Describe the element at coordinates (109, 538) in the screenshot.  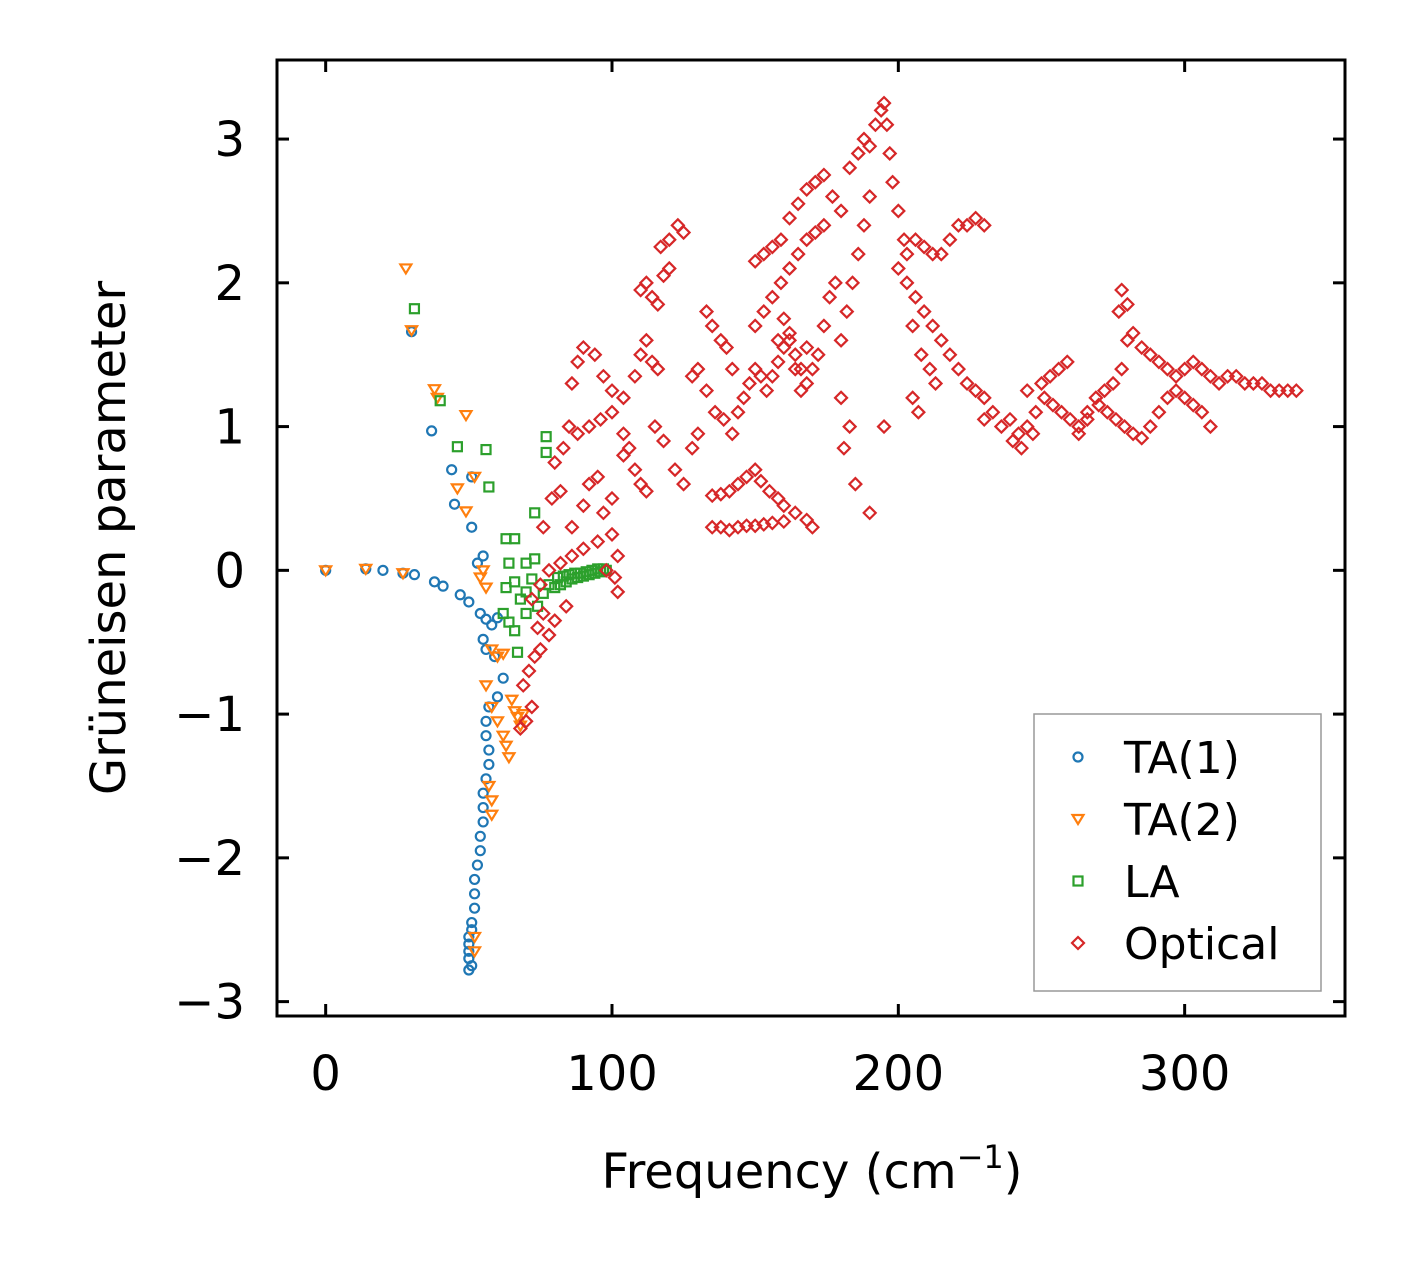
I see `y-axis-label: Grüneisen parameter` at that location.